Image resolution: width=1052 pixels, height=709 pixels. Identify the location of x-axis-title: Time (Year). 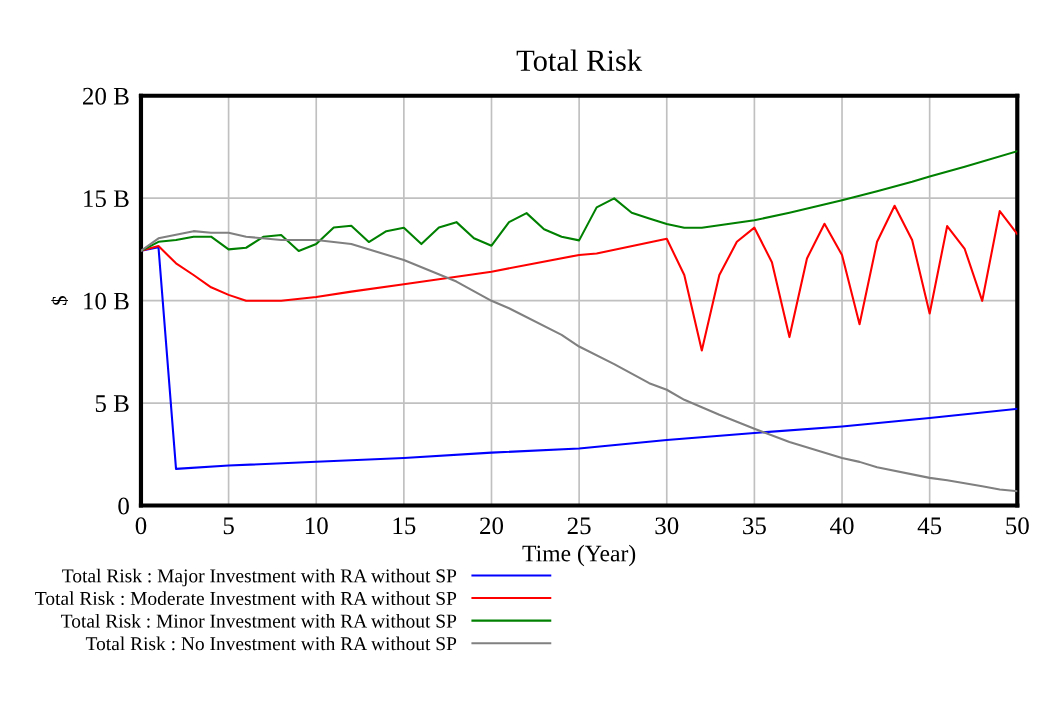
(579, 555).